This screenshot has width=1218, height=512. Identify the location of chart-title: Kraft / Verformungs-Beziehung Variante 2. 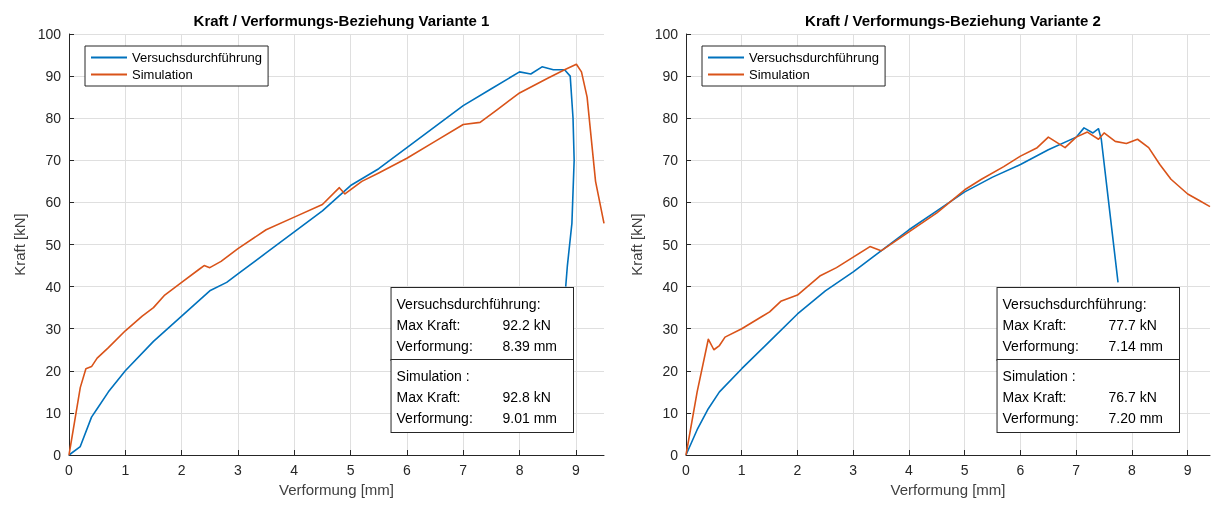
(953, 20).